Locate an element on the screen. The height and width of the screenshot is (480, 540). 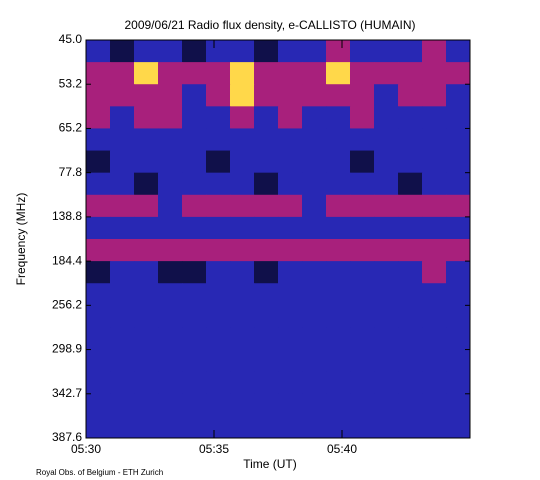
y-tick-label: 342.7 is located at coordinates (67, 393).